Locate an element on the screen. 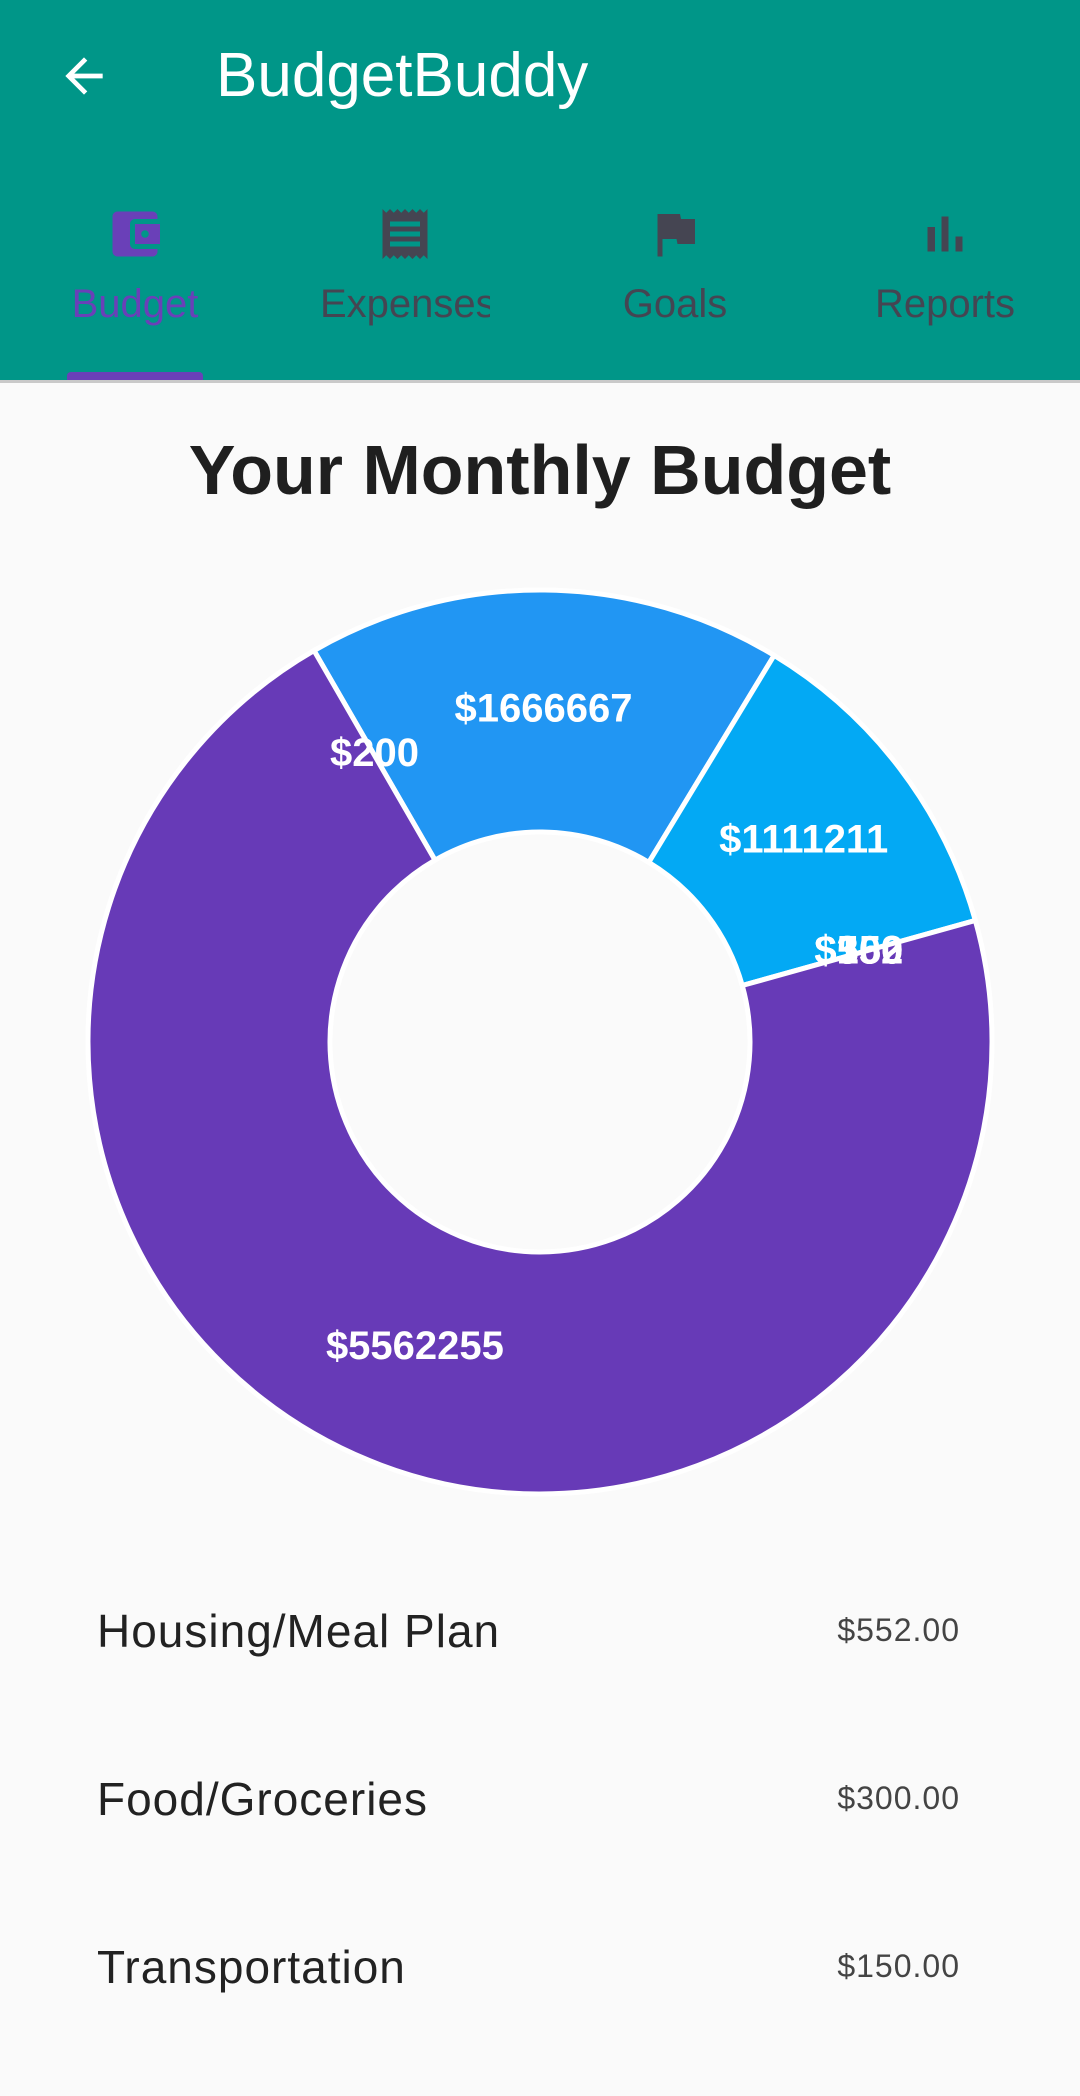 Image resolution: width=1080 pixels, height=2096 pixels. donut-slice-label: $1666667 is located at coordinates (543, 709).